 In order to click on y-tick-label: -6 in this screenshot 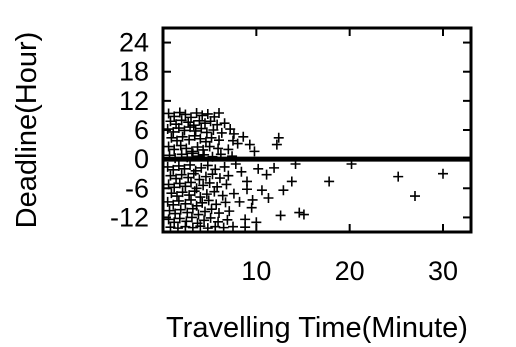, I will do `click(137, 188)`.